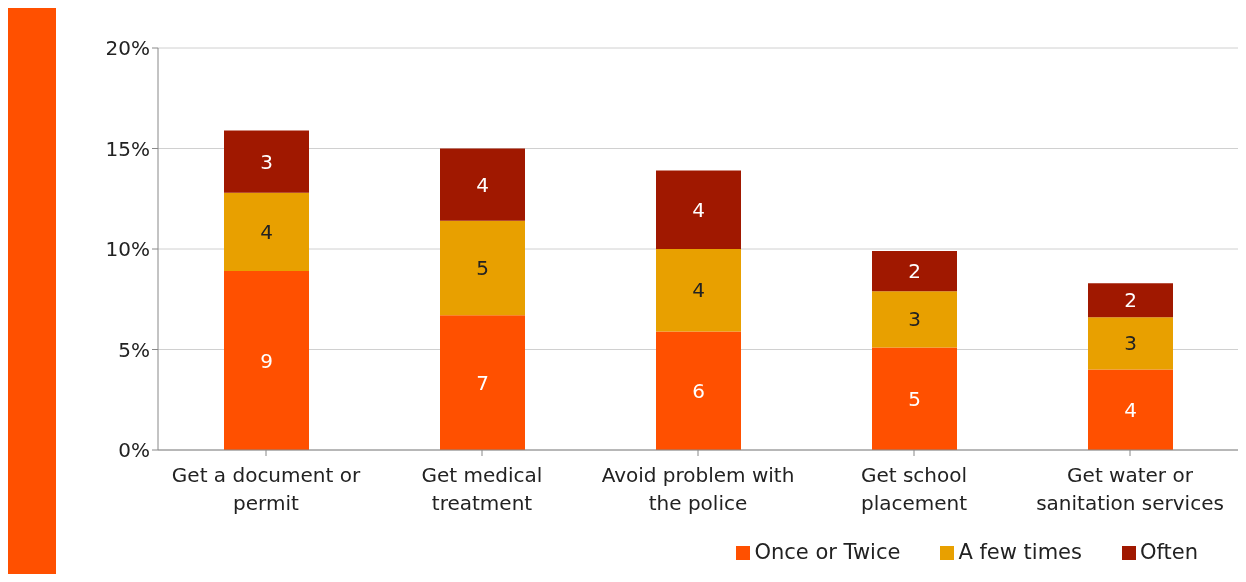 The image size is (1246, 582). What do you see at coordinates (698, 489) in the screenshot?
I see `x-tick-label: Avoid problem with the police` at bounding box center [698, 489].